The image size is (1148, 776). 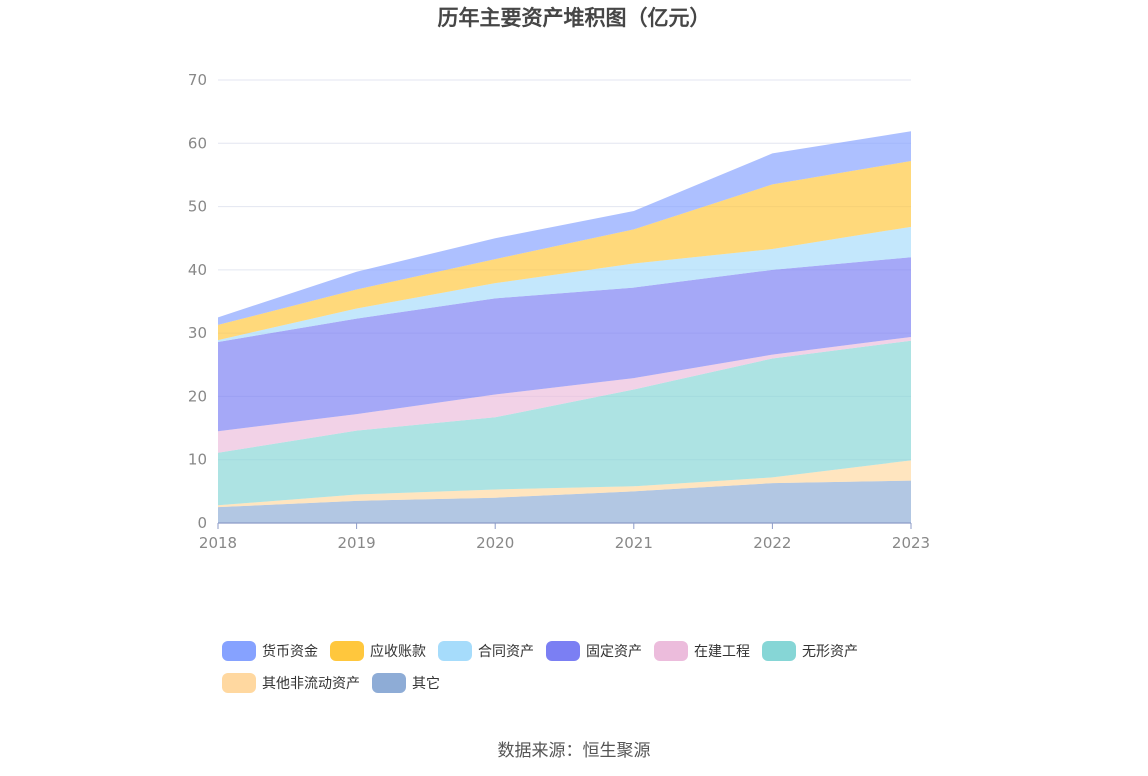 What do you see at coordinates (290, 652) in the screenshot?
I see `legend-label: 货币资金` at bounding box center [290, 652].